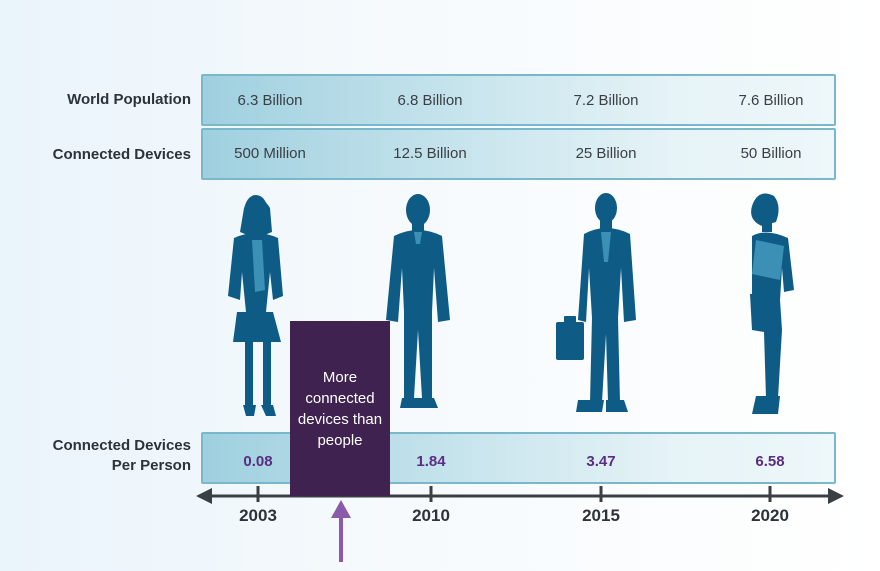 This screenshot has width=880, height=571. Describe the element at coordinates (770, 461) in the screenshot. I see `per-person-2020: 6.58` at that location.